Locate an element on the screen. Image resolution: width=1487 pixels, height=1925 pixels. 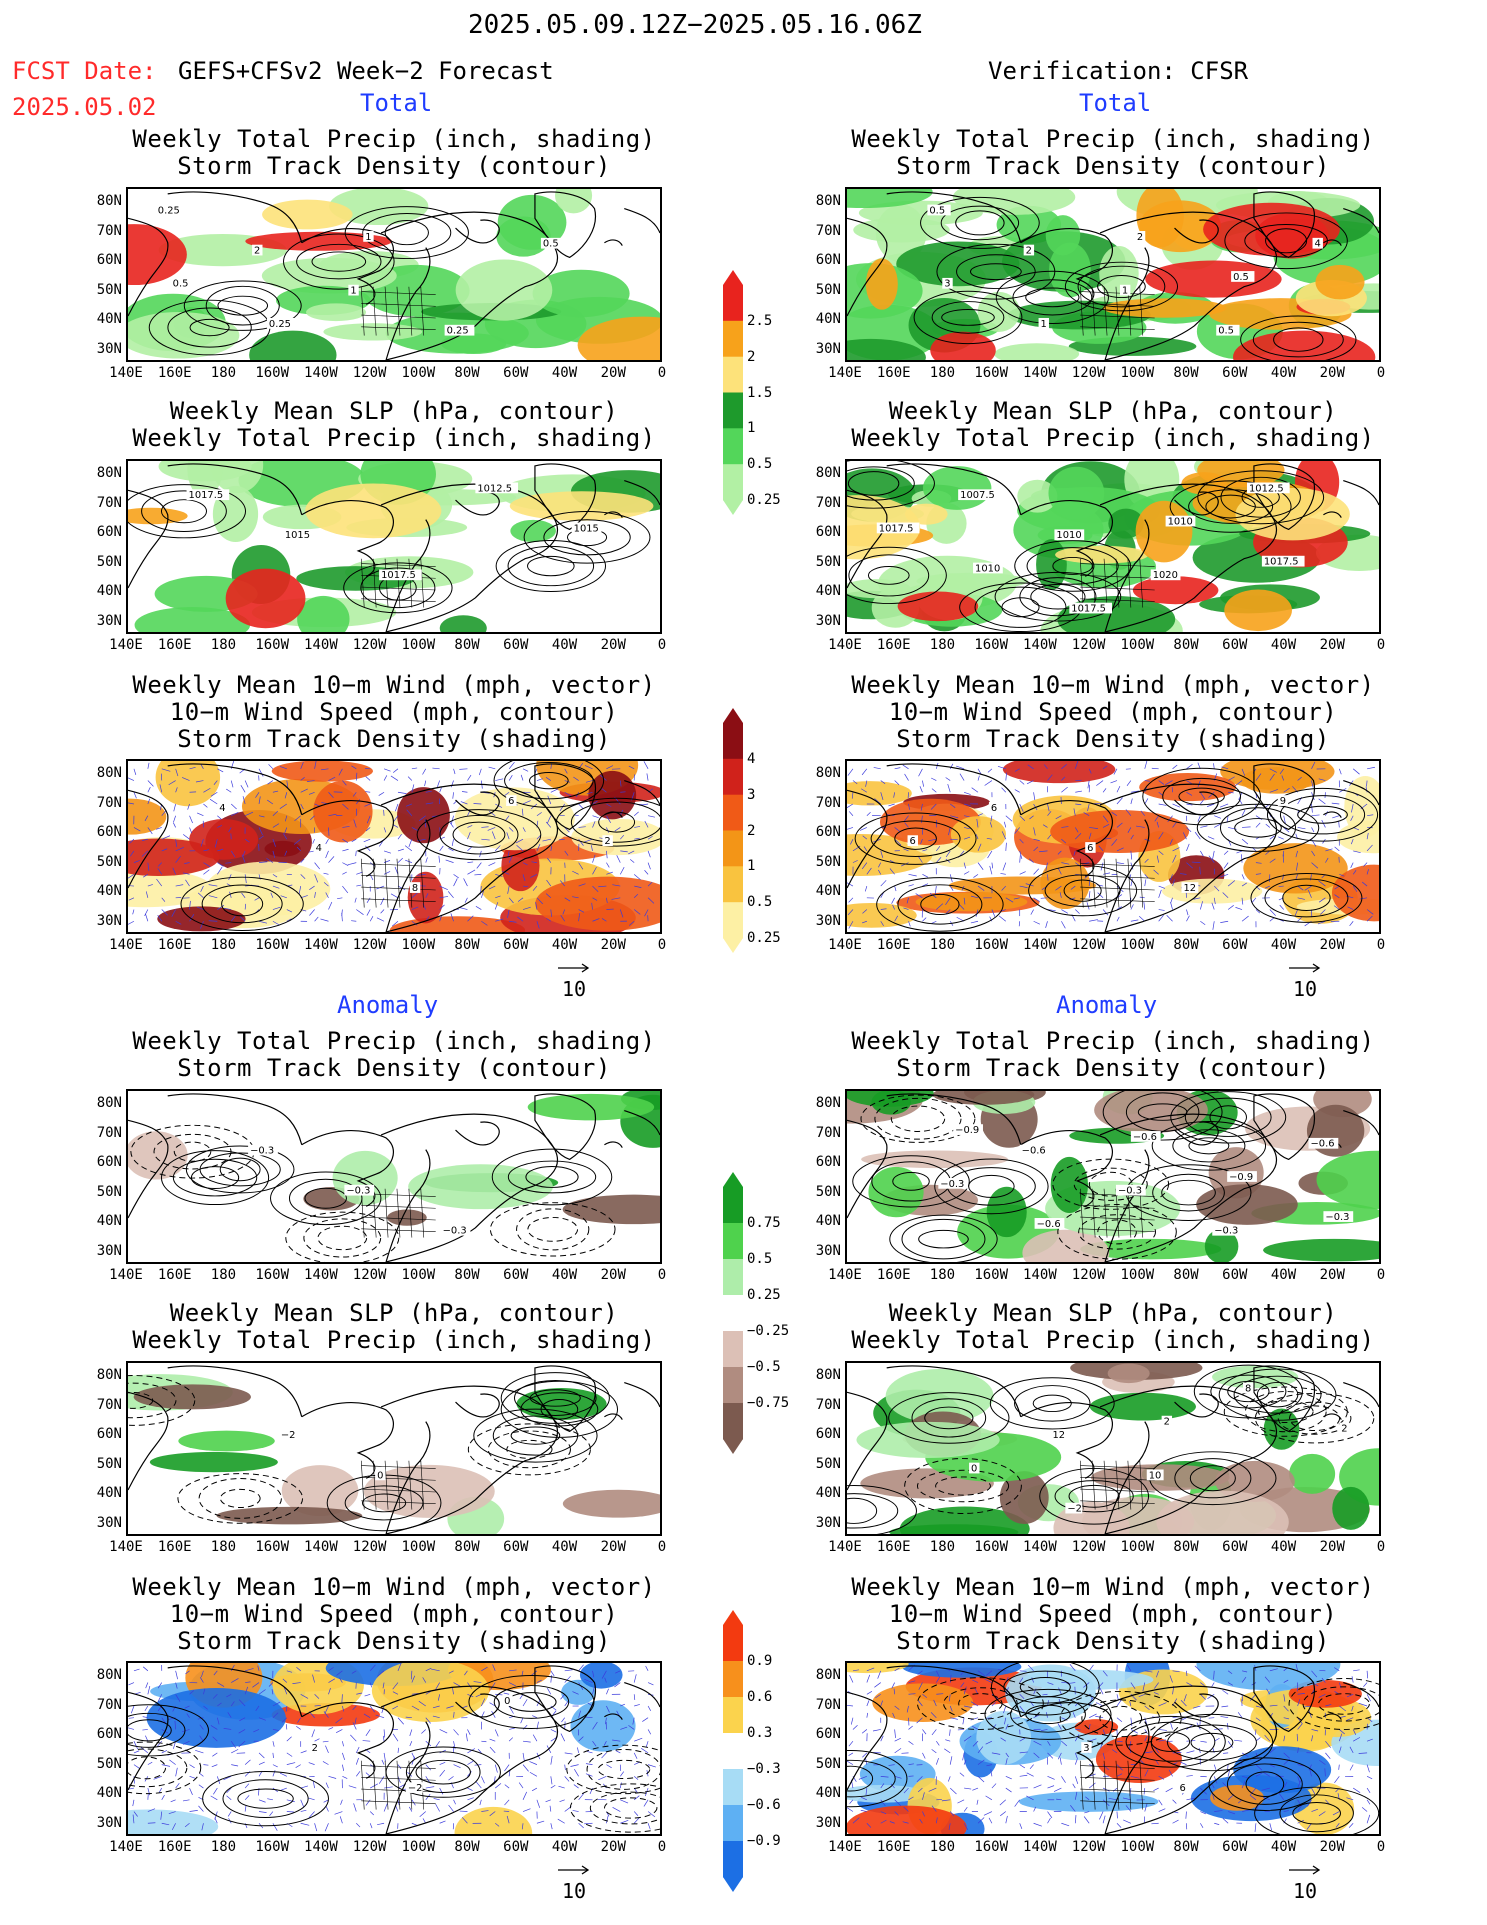
contour-label: 2 is located at coordinates (1167, 1422).